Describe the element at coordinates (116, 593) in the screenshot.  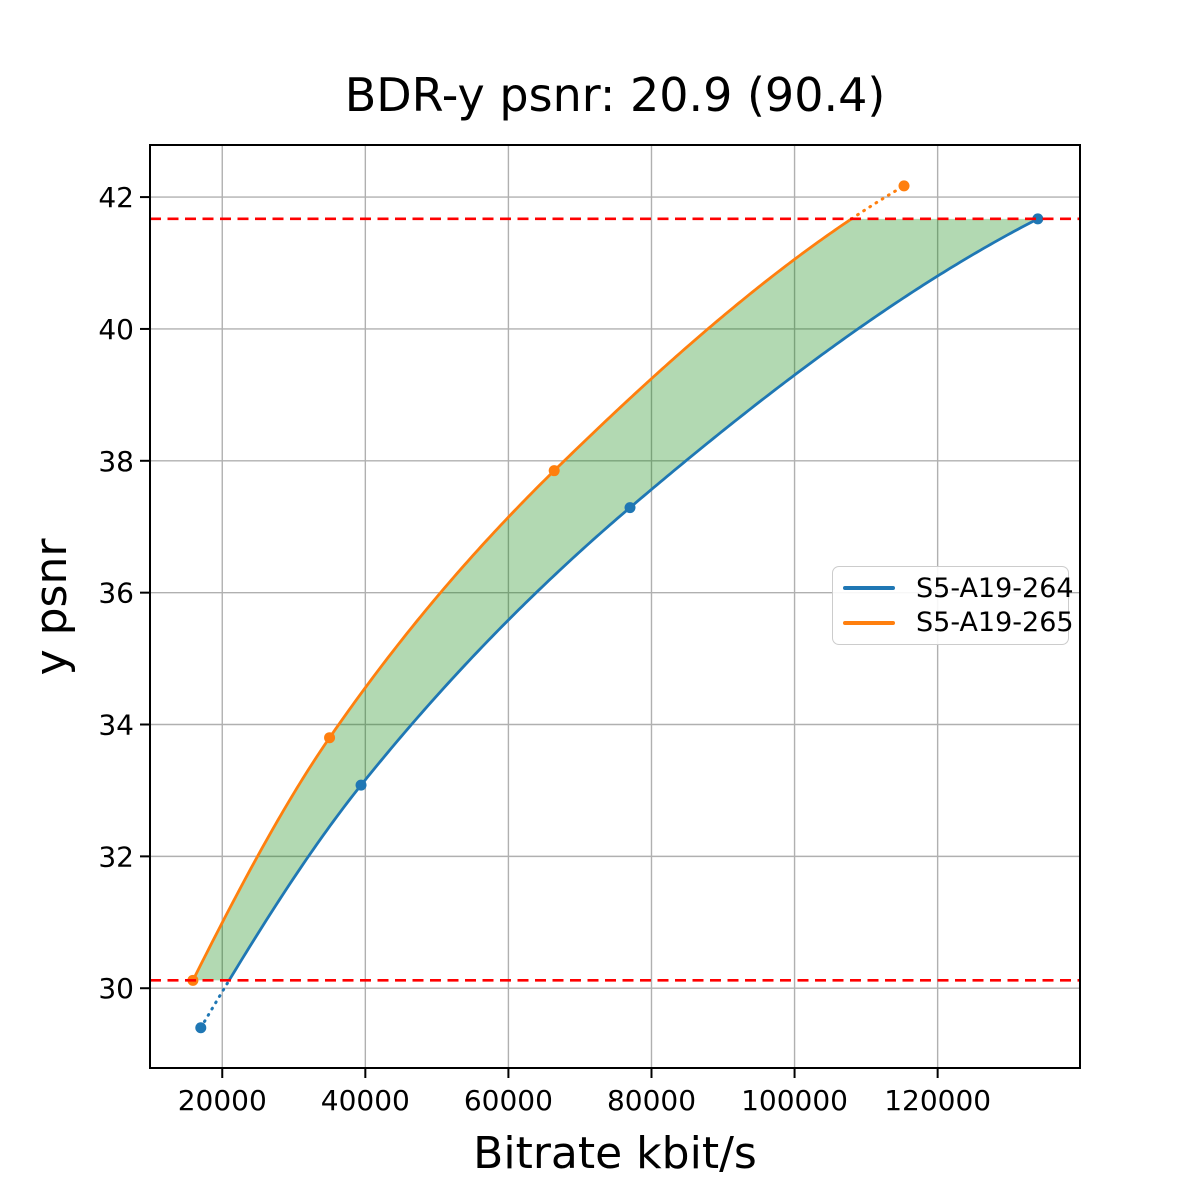
I see `y-tick-label: 36` at that location.